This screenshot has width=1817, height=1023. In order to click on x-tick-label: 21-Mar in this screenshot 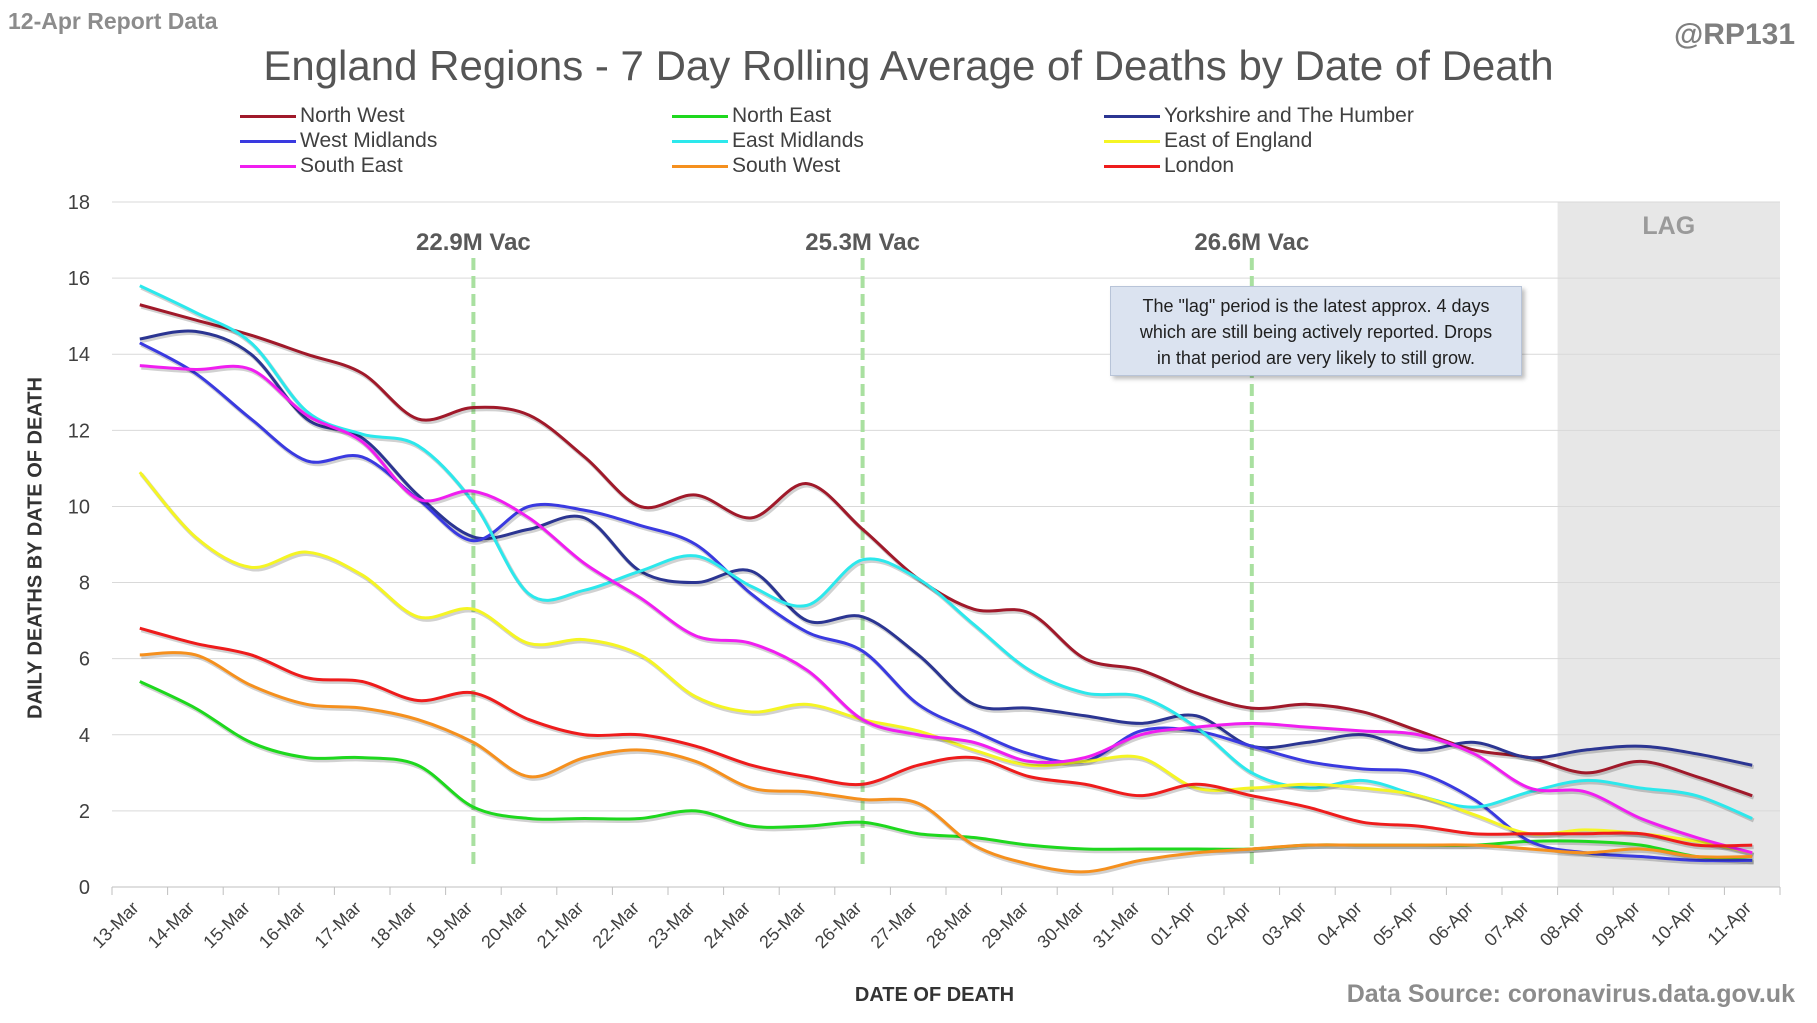, I will do `click(560, 925)`.